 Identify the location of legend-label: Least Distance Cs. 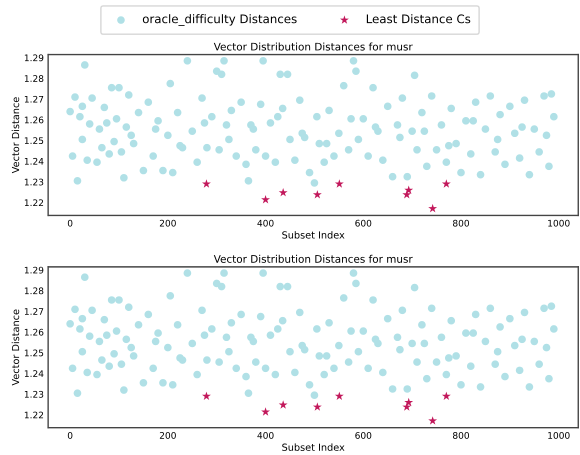
(418, 19).